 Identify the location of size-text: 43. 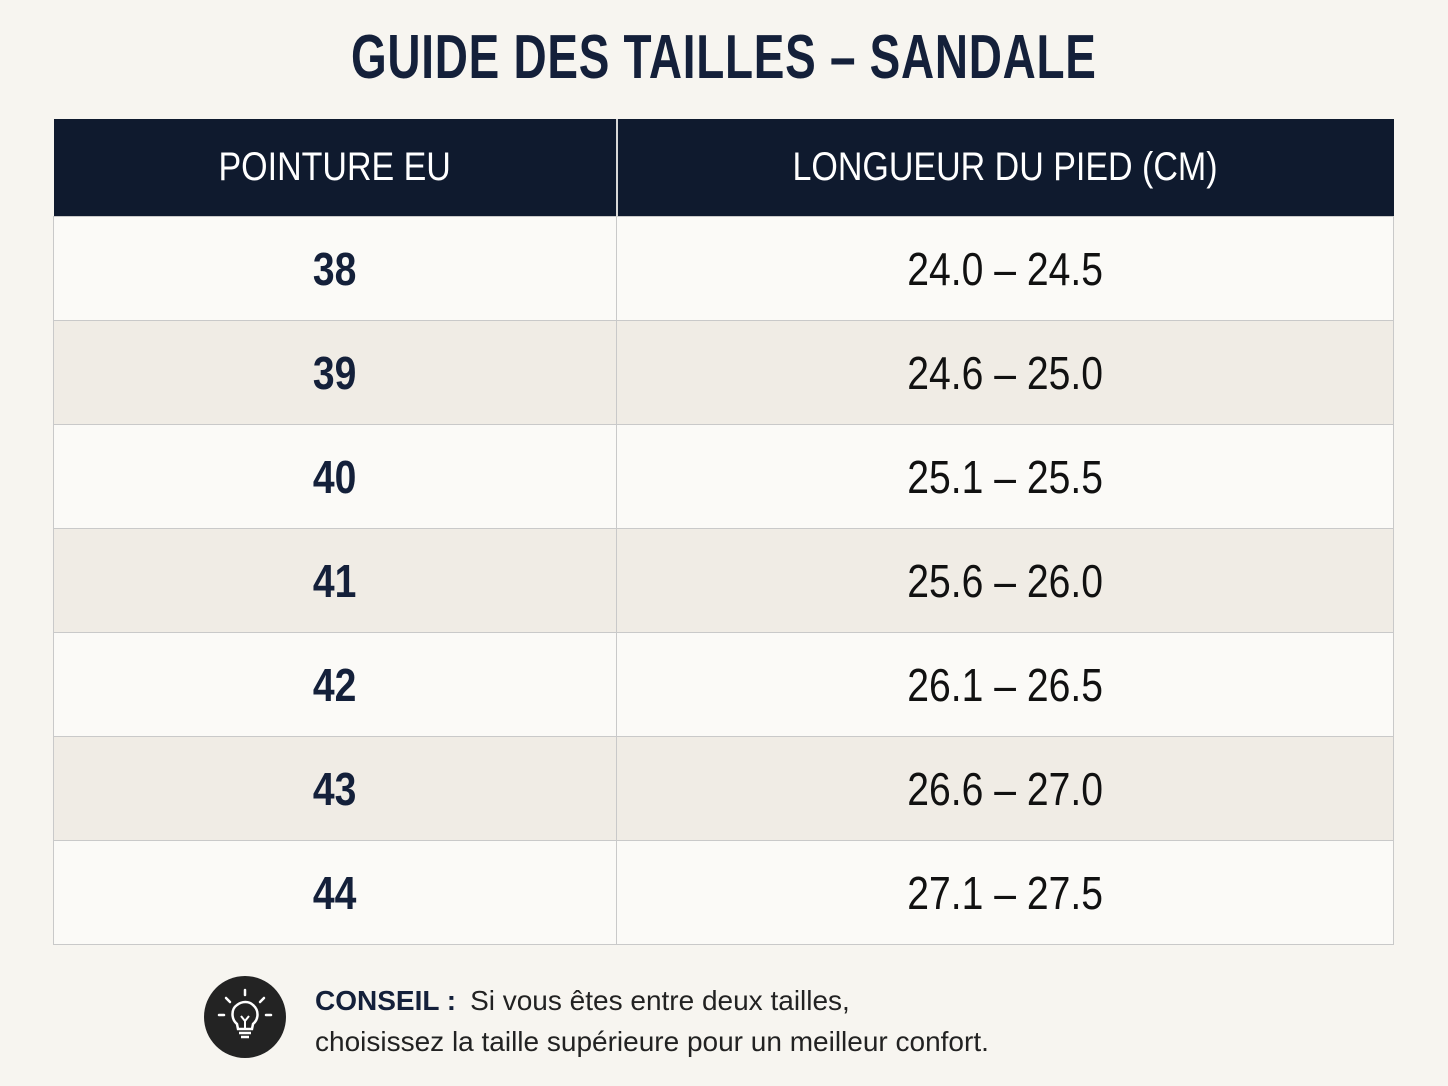
(335, 788).